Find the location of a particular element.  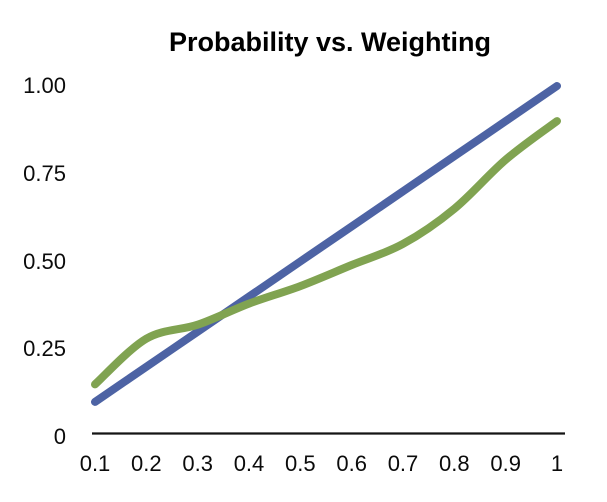

y-tick-label: 0.75 is located at coordinates (44, 173).